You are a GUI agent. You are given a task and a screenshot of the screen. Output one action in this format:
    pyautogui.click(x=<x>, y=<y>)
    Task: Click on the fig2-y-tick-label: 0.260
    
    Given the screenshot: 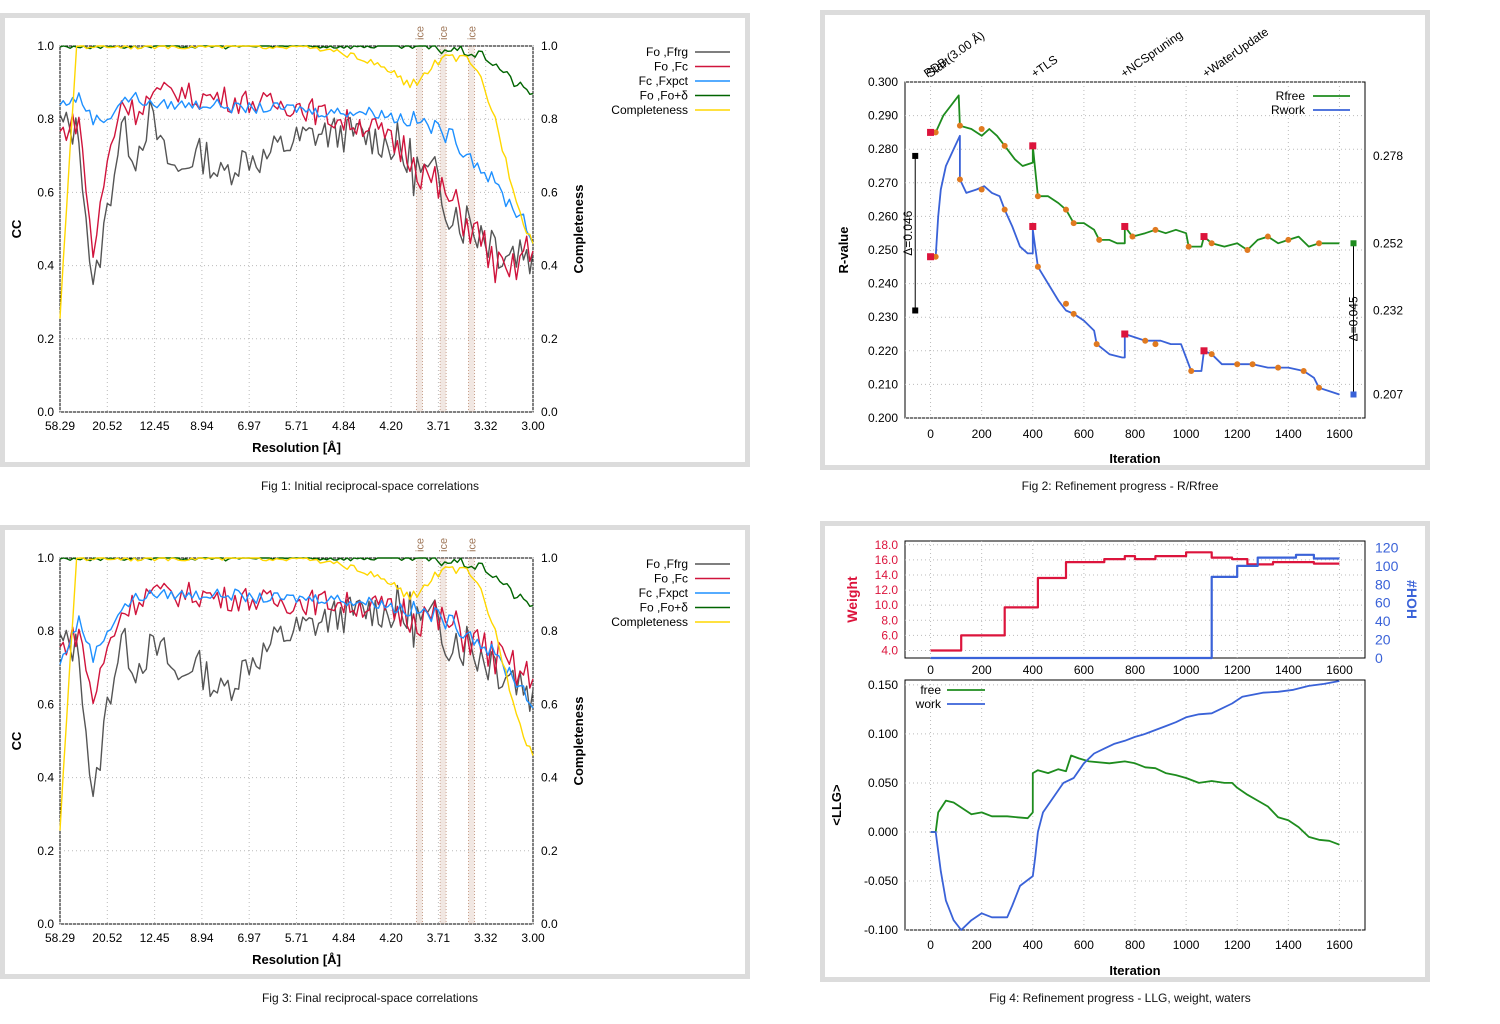 What is the action you would take?
    pyautogui.click(x=883, y=216)
    